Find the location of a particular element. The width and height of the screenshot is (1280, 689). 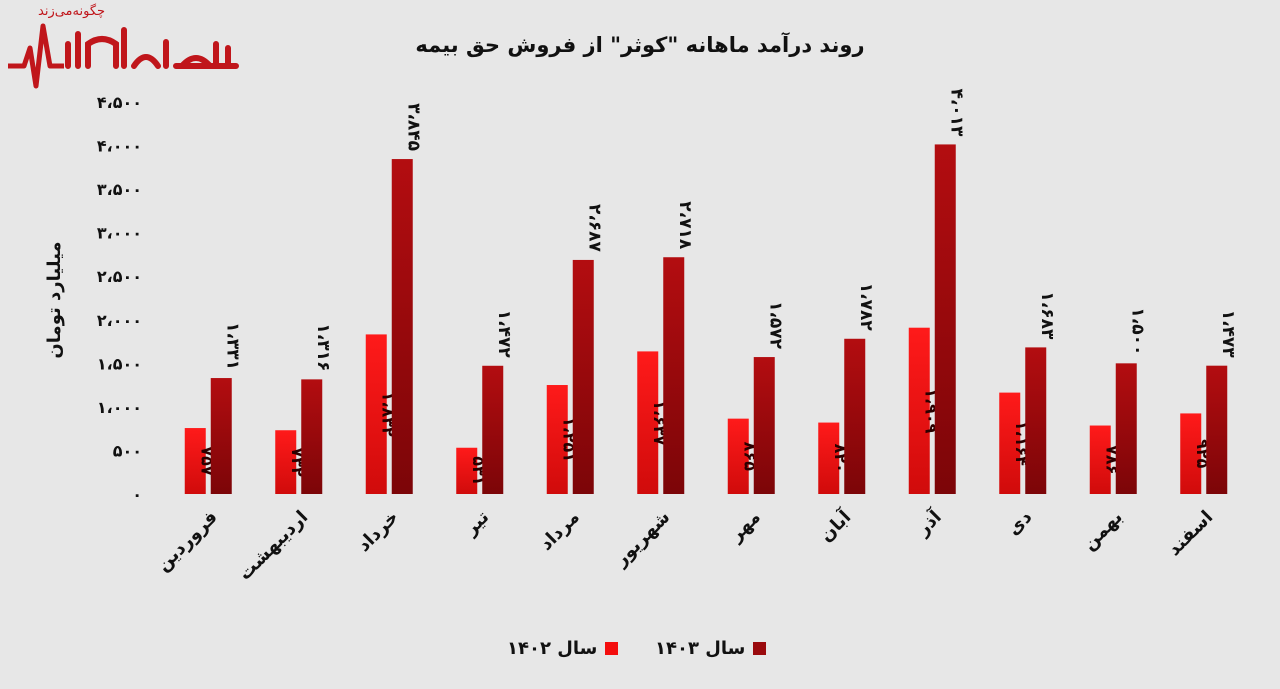

data-label-1403: ۱،۵۷۲ is located at coordinates (775, 325).